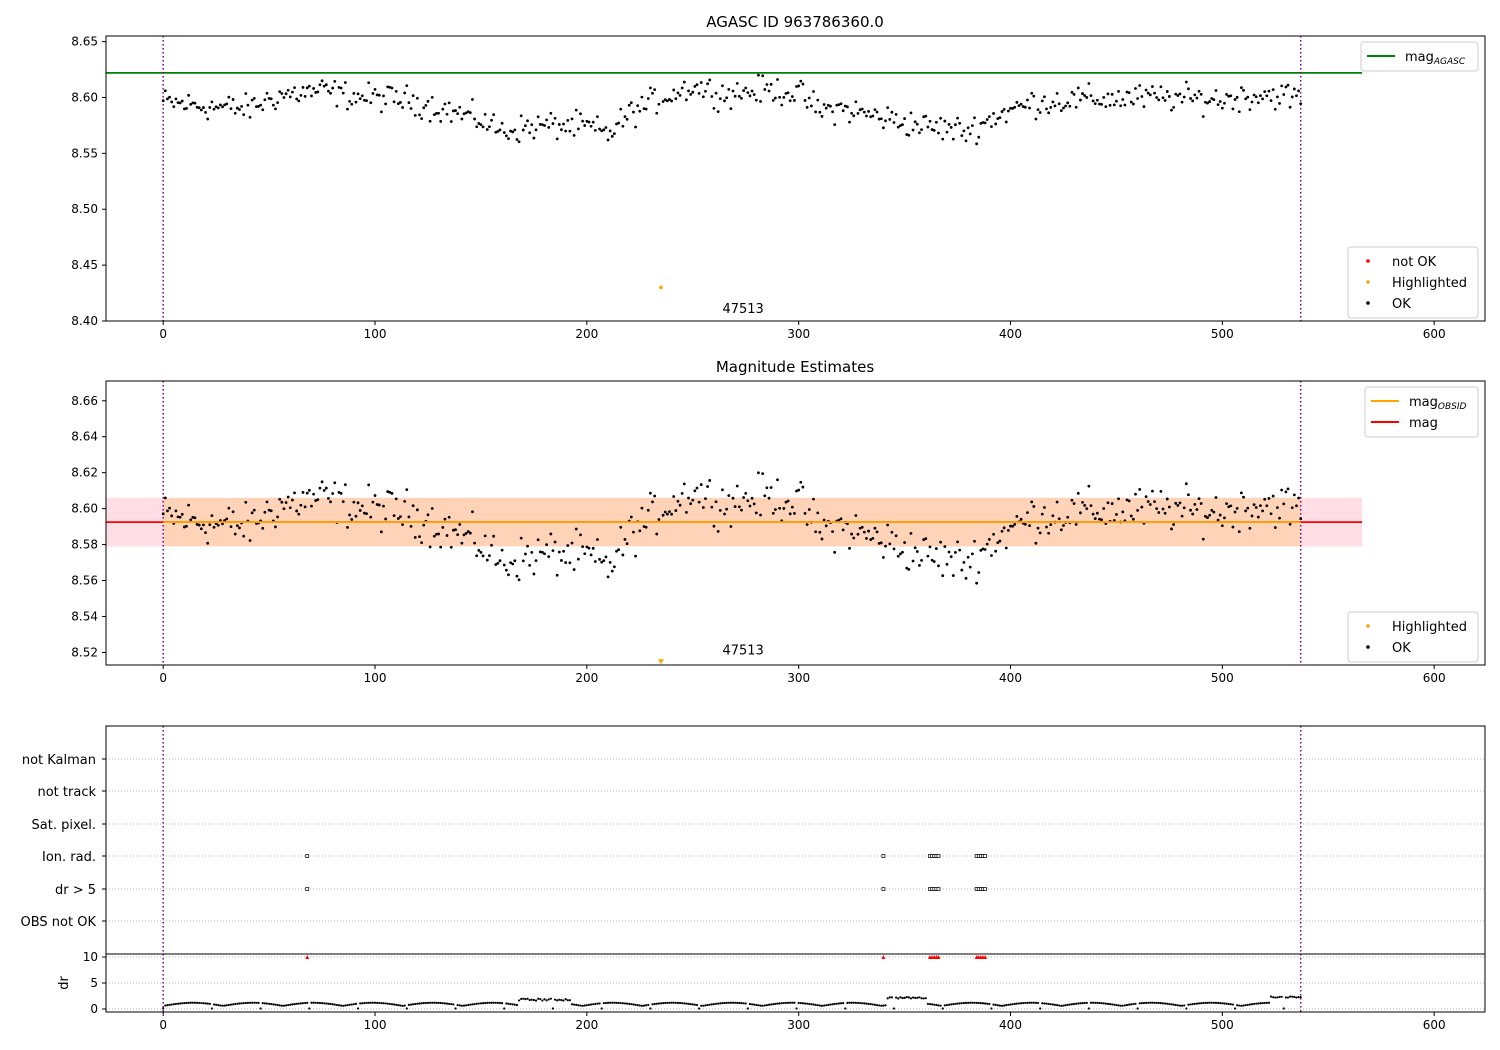  I want to click on y-tick-label: 8.62, so click(84, 473).